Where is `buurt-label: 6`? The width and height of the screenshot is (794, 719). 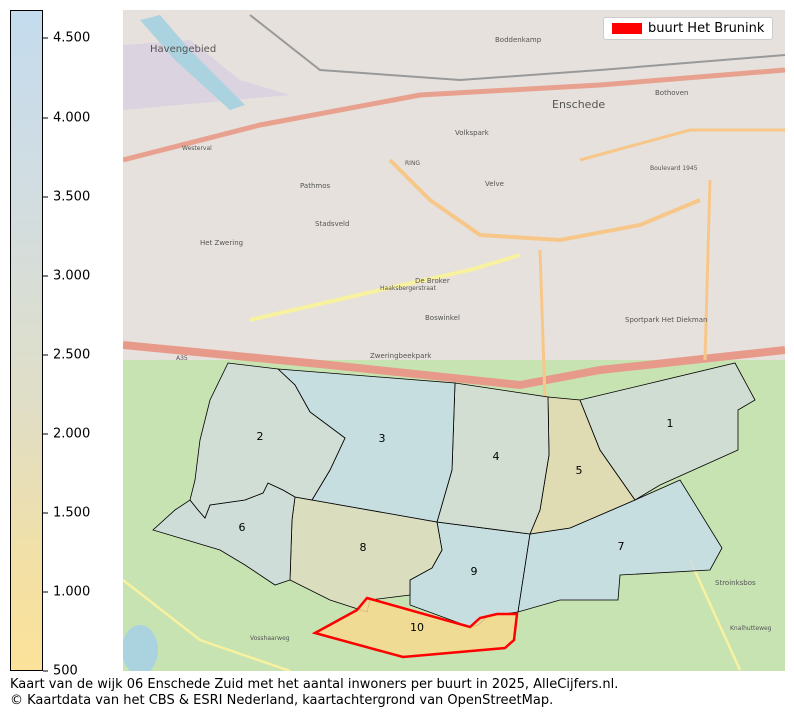 buurt-label: 6 is located at coordinates (242, 527).